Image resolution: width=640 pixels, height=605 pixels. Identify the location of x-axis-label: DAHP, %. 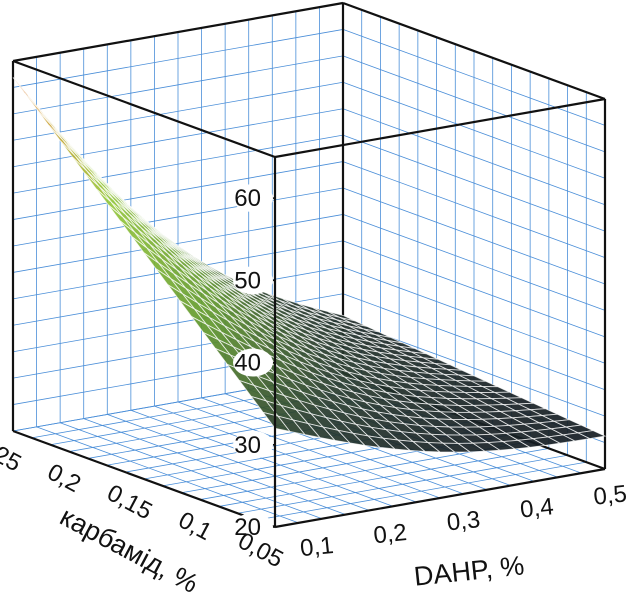
(469, 570).